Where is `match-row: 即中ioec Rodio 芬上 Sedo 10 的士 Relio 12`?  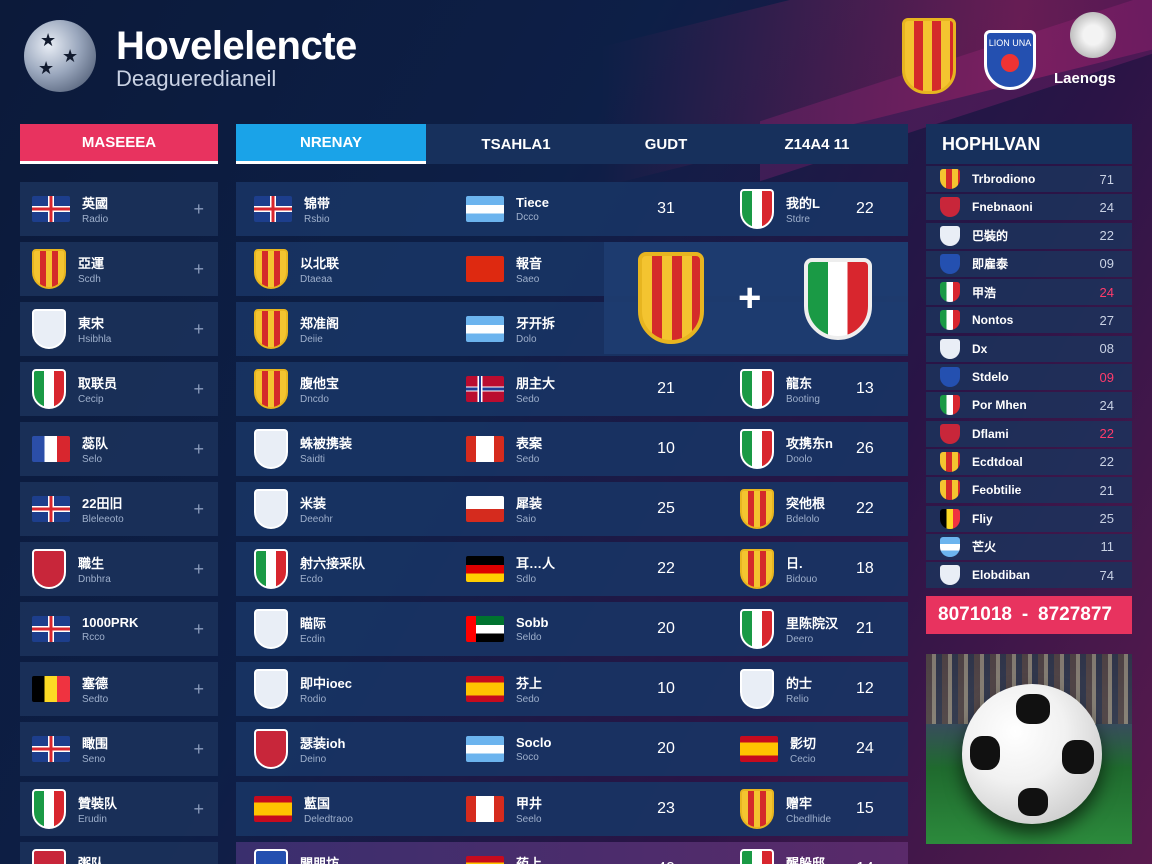 match-row: 即中ioec Rodio 芬上 Sedo 10 的士 Relio 12 is located at coordinates (572, 689).